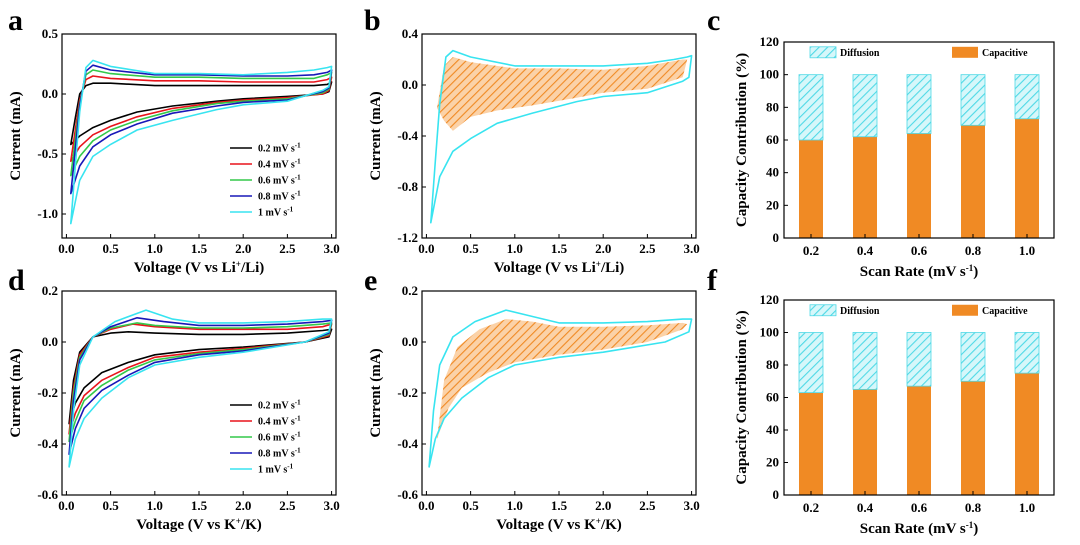 The width and height of the screenshot is (1080, 545). What do you see at coordinates (407, 392) in the screenshot?
I see `y-tick-label-e-2: -0.2` at bounding box center [407, 392].